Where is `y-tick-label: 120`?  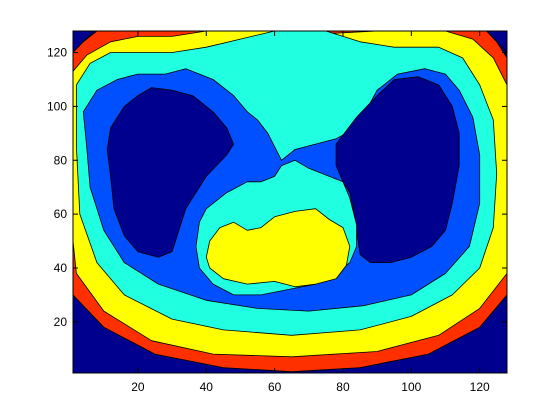 y-tick-label: 120 is located at coordinates (57, 53).